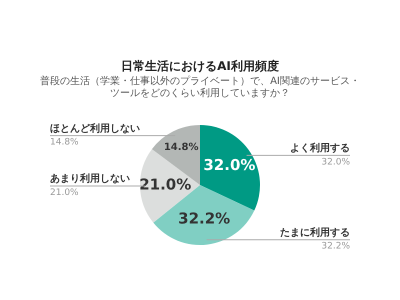  Describe the element at coordinates (200, 88) in the screenshot. I see `chart-subtitle: 普段の生活（学業・仕事以外のプライベート）で、AI関連のサービス・ツールをどのくらい利用していますか？` at that location.